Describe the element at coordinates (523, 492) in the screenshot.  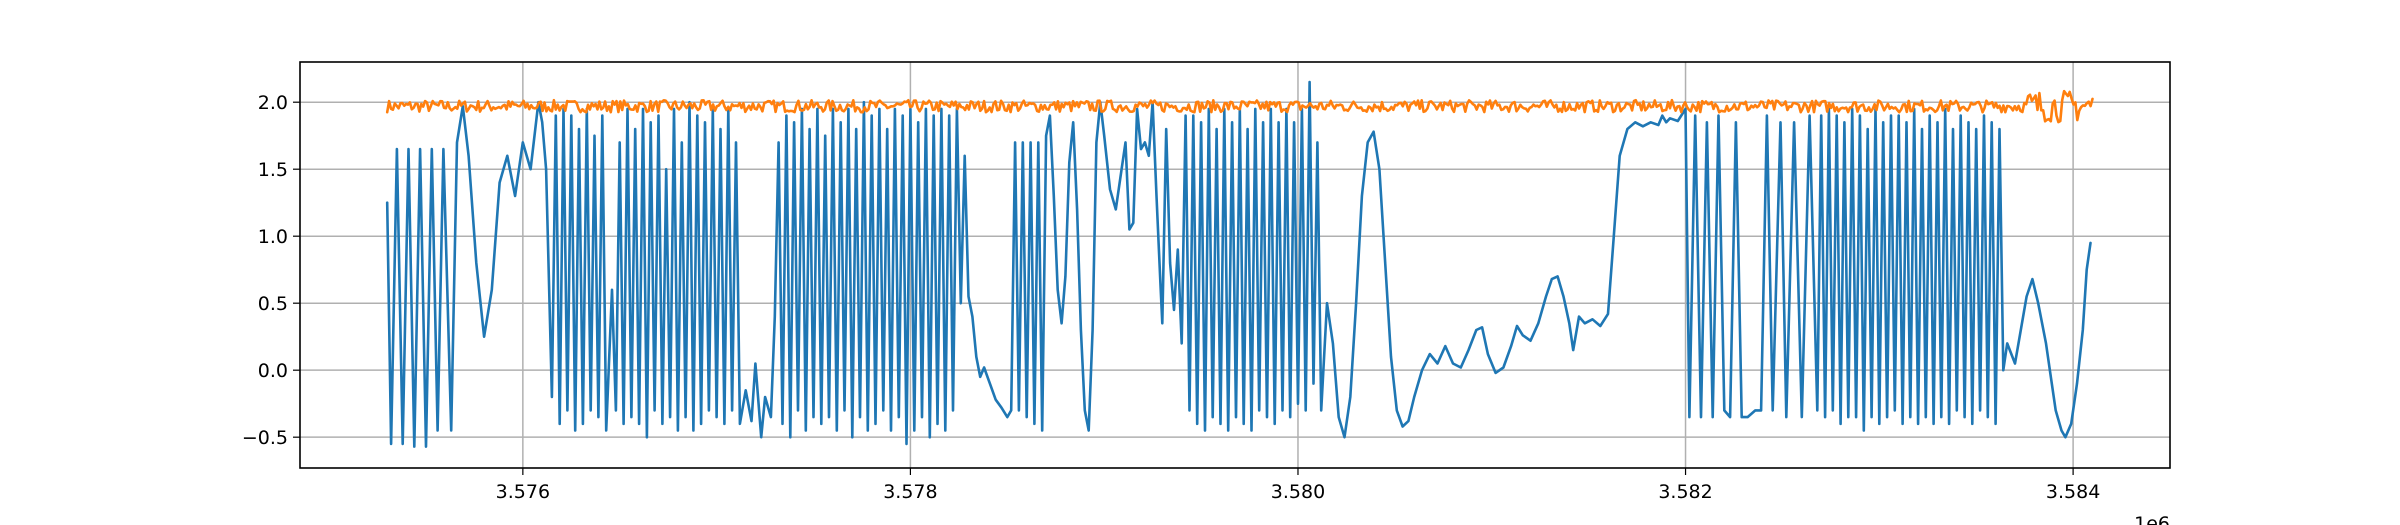
I see `x-tick-label: 3.576` at that location.